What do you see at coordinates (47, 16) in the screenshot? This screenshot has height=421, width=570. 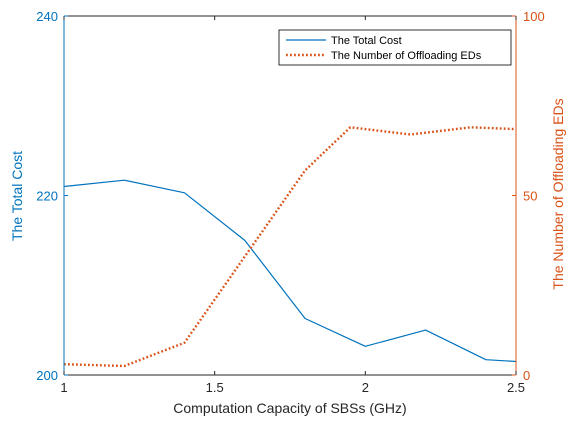 I see `left-y-tick-label: 240` at bounding box center [47, 16].